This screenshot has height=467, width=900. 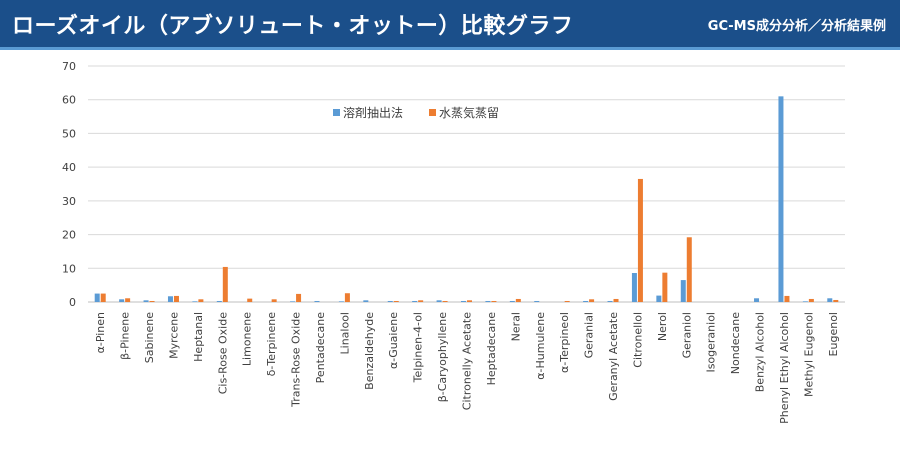 What do you see at coordinates (373, 112) in the screenshot?
I see `legend-label: 溶剤抽出法` at bounding box center [373, 112].